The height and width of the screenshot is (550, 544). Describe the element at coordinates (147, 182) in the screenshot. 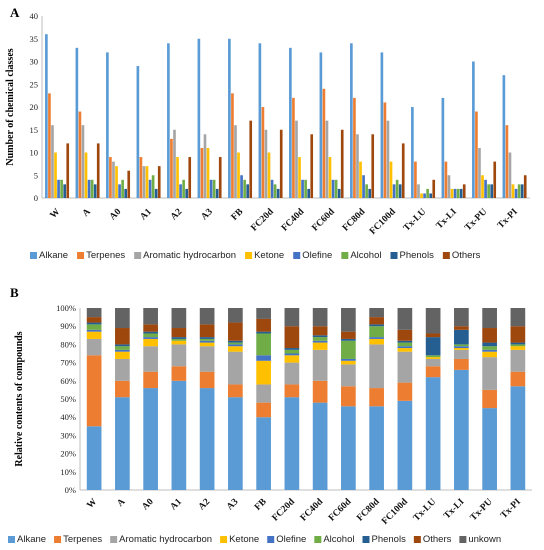

I see `bar-ketone-a1` at that location.